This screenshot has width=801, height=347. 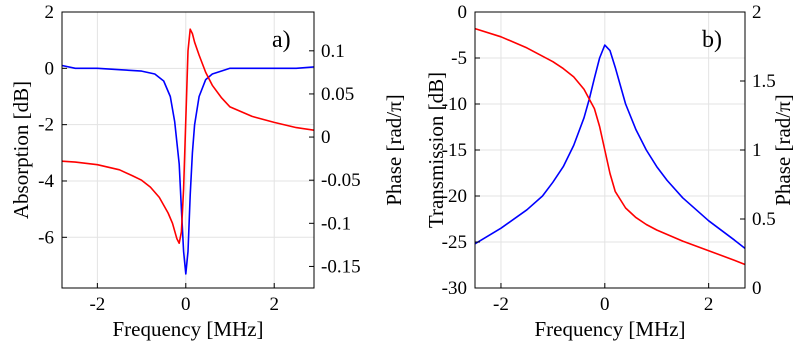 What do you see at coordinates (764, 219) in the screenshot?
I see `y-right-tick-label: 0.5` at bounding box center [764, 219].